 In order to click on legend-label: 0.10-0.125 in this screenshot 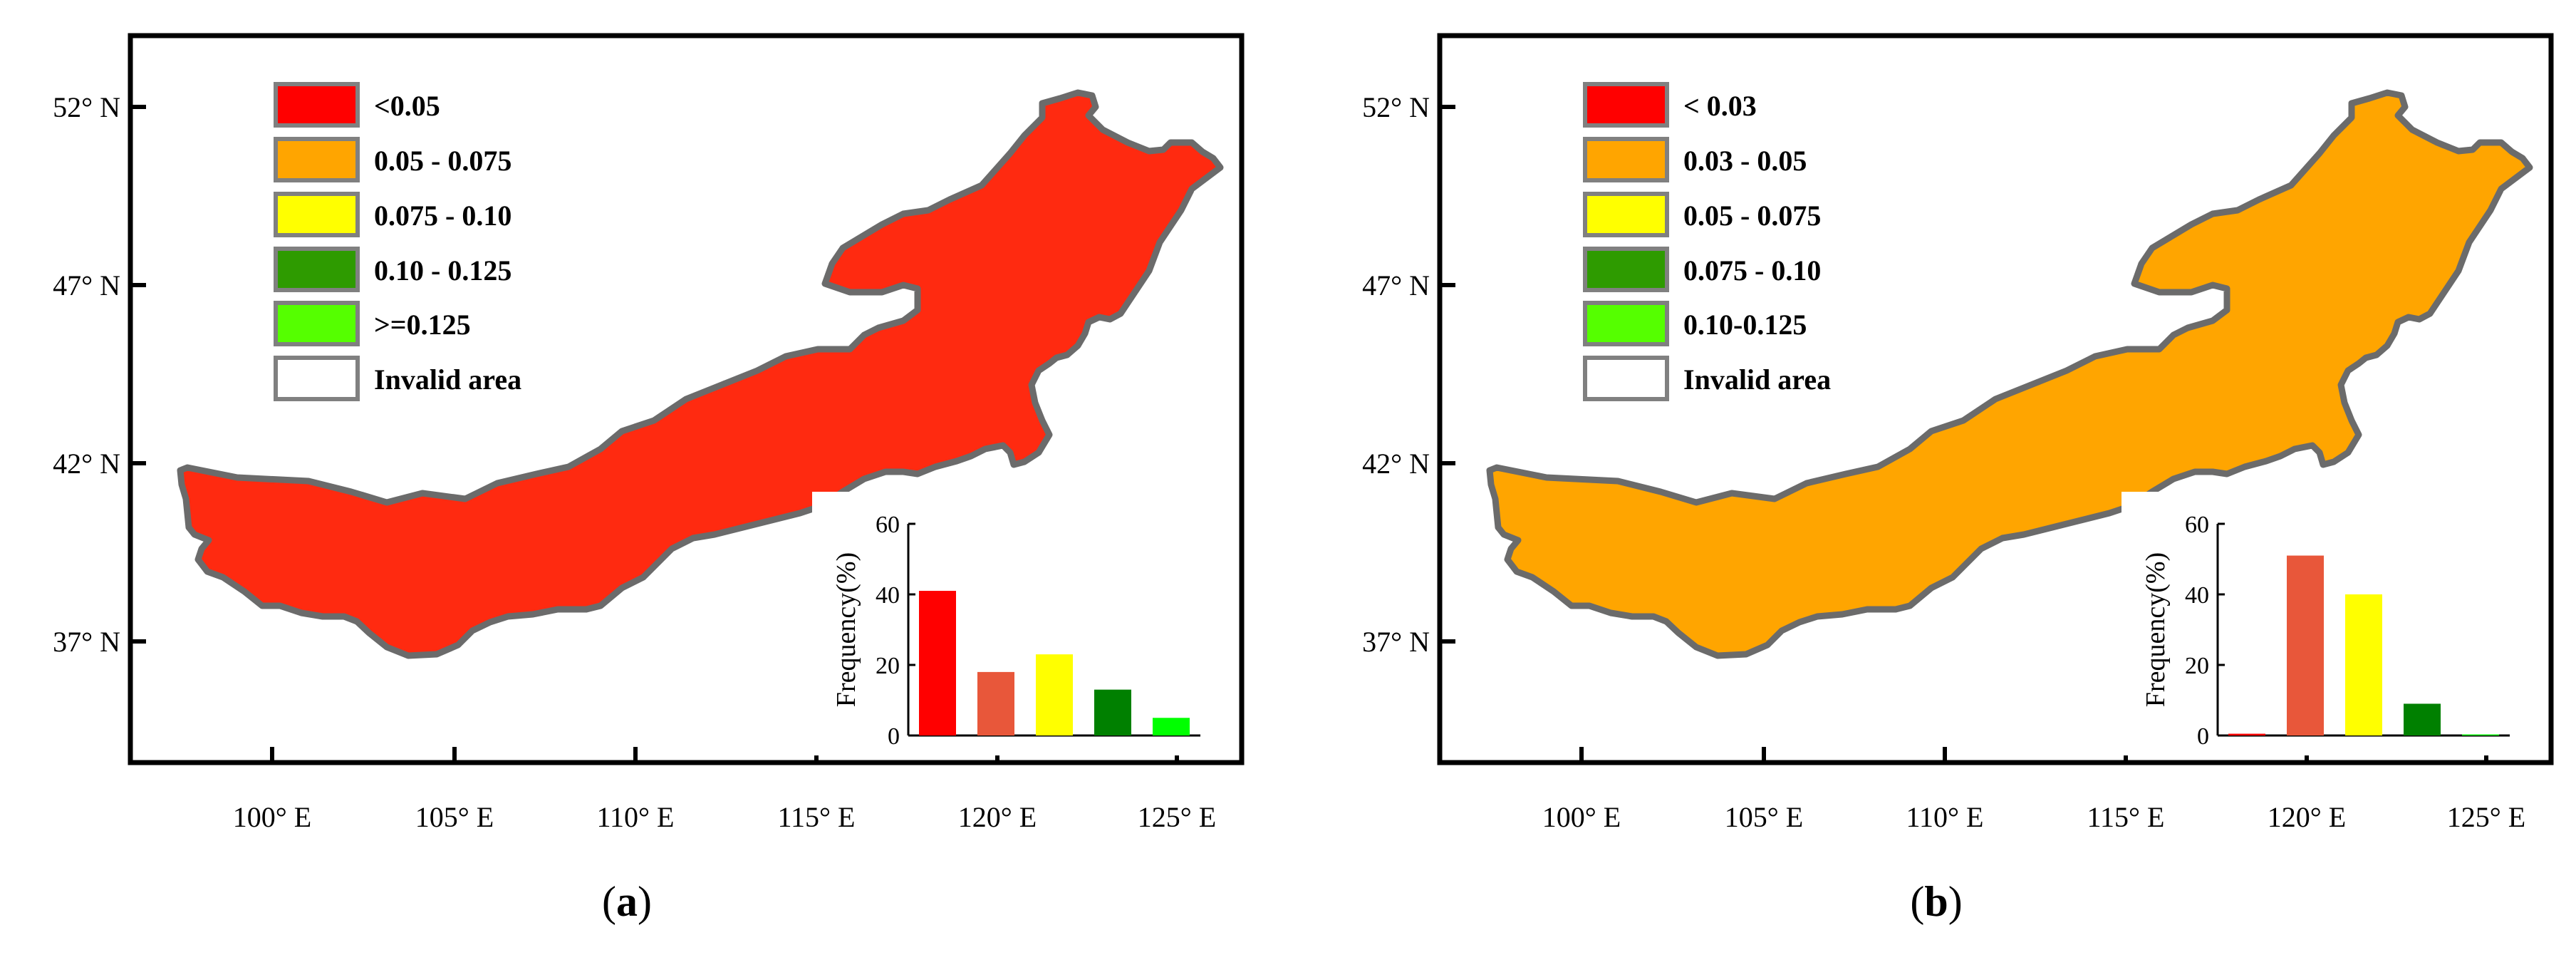, I will do `click(1745, 325)`.